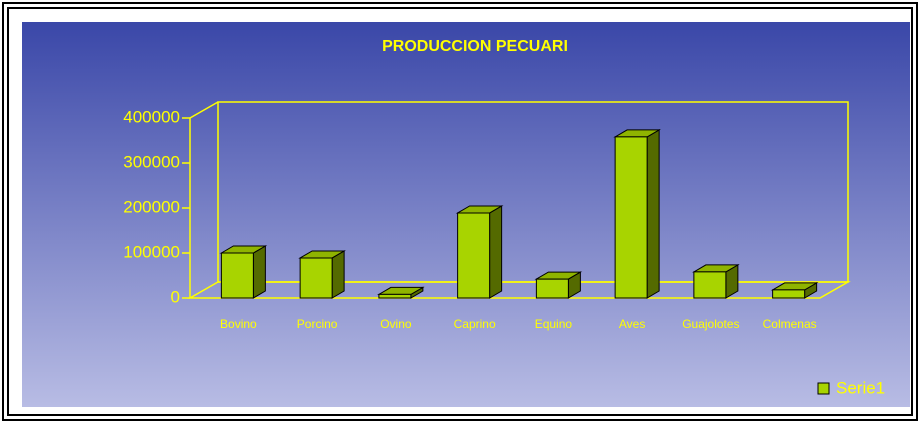 The image size is (920, 428). What do you see at coordinates (790, 324) in the screenshot?
I see `x-tick-label: Colmenas` at bounding box center [790, 324].